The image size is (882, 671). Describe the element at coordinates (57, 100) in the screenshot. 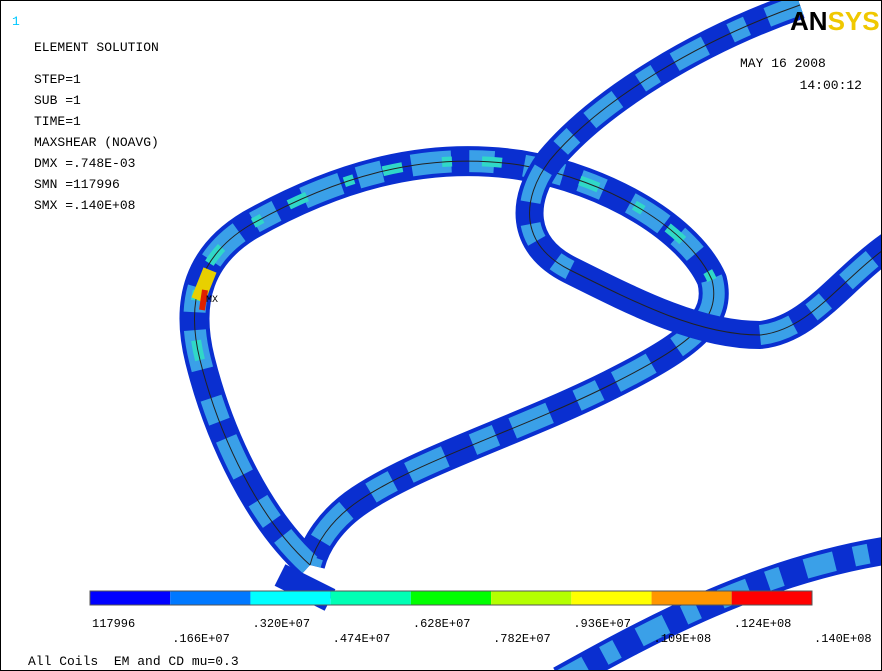

I see `header-line: SUB =1` at that location.